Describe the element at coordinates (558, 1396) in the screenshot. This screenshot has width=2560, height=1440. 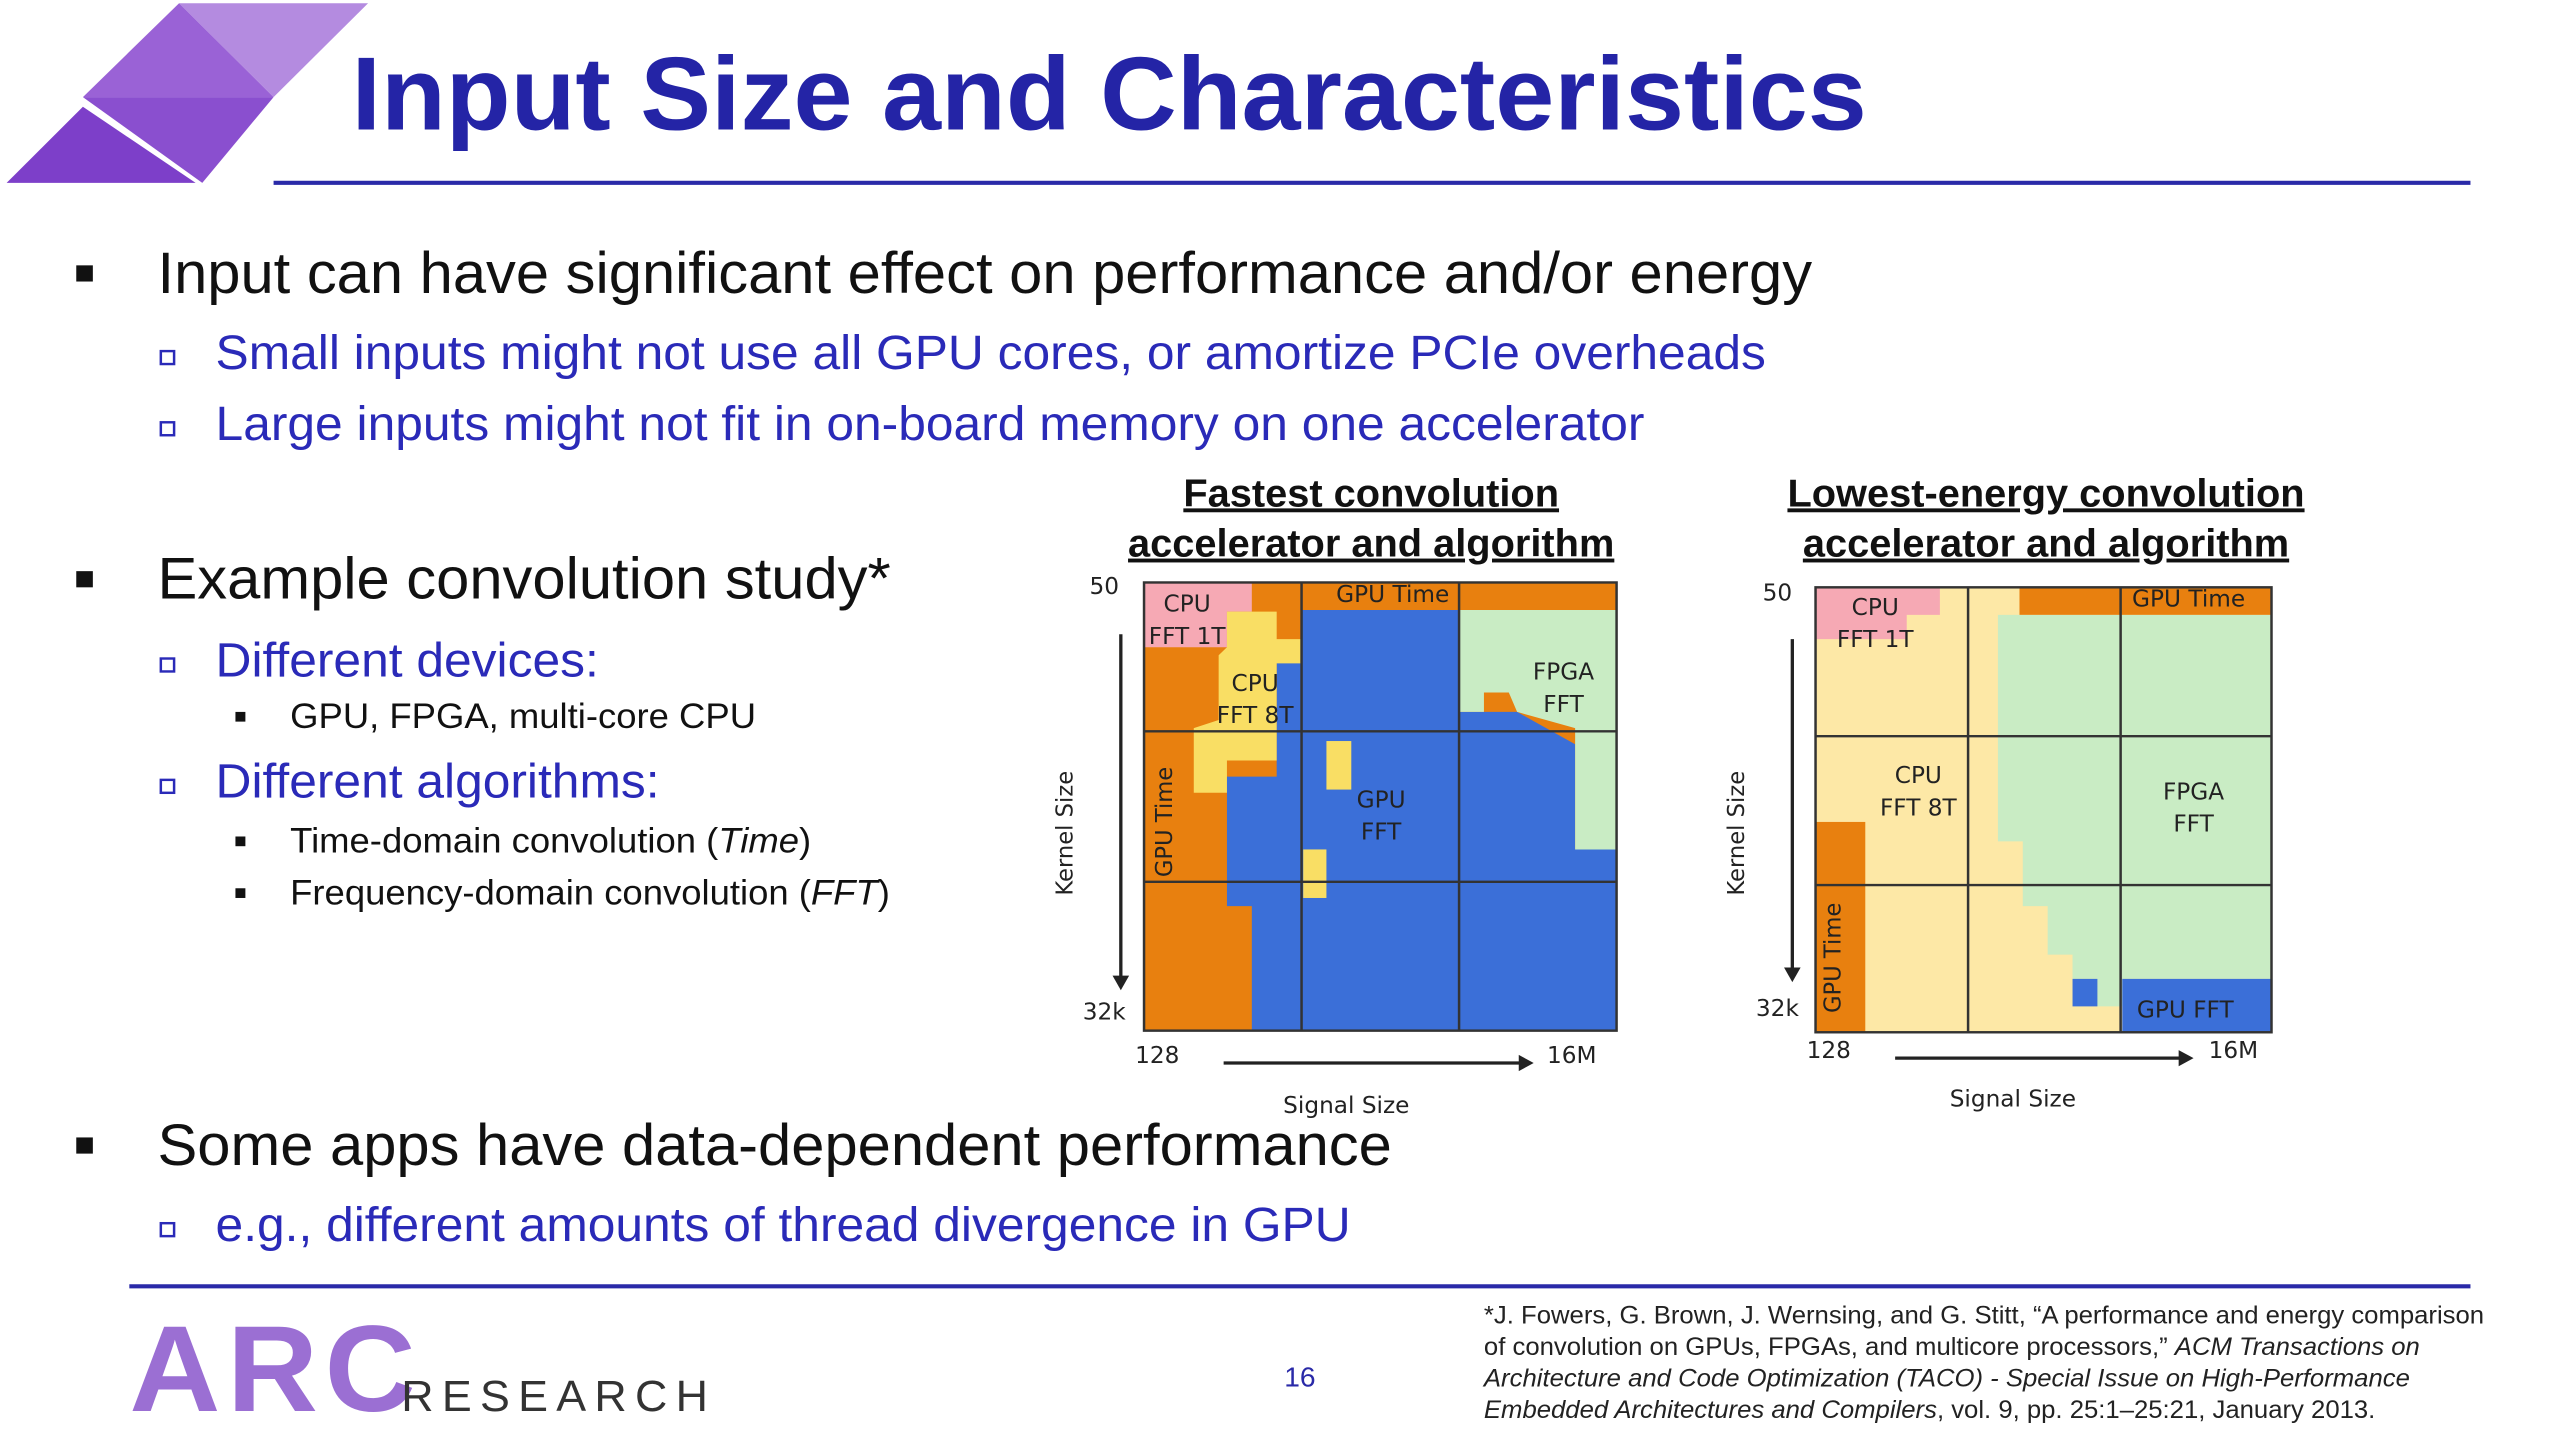
I see `logo-subtext: RESEARCH` at that location.